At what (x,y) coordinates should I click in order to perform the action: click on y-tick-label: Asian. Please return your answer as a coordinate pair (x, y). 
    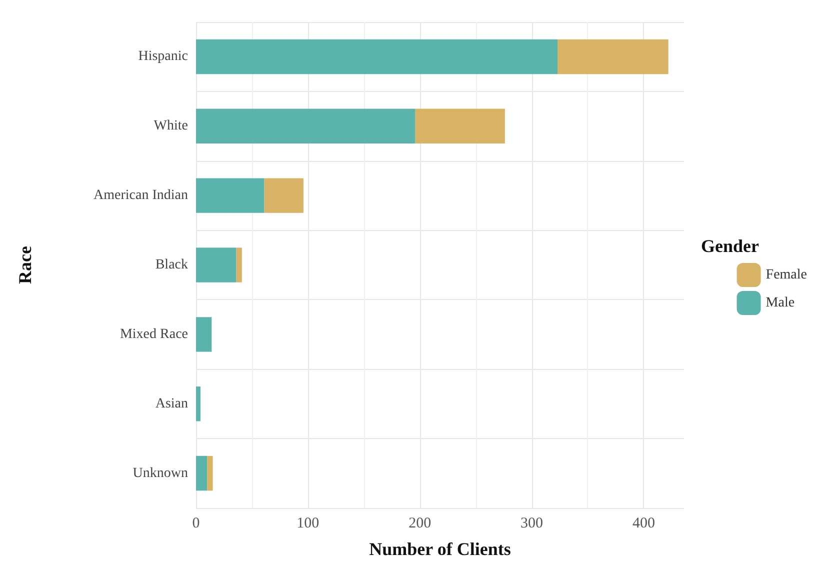
    Looking at the image, I should click on (171, 404).